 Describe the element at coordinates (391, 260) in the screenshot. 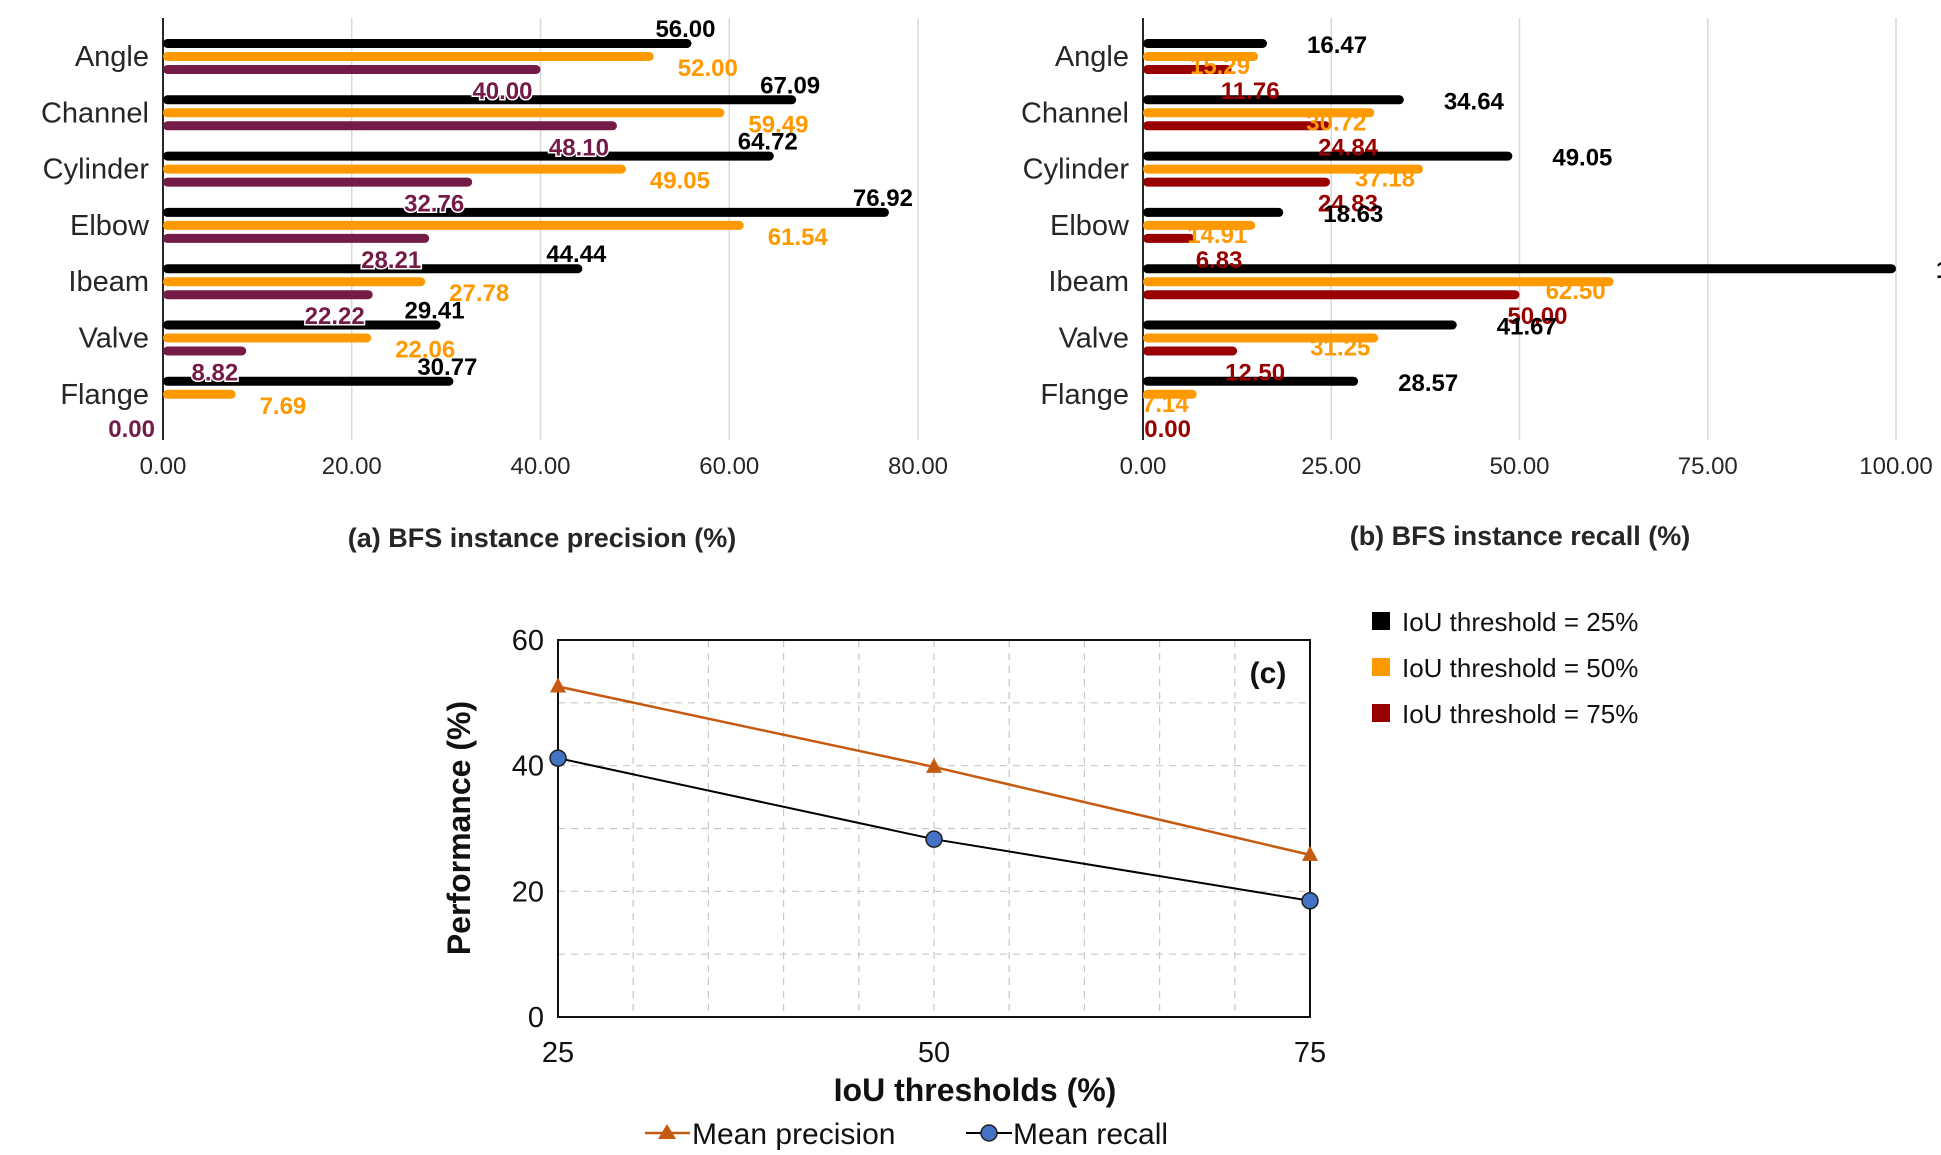

I see `value-label-iou75: 28.21` at that location.